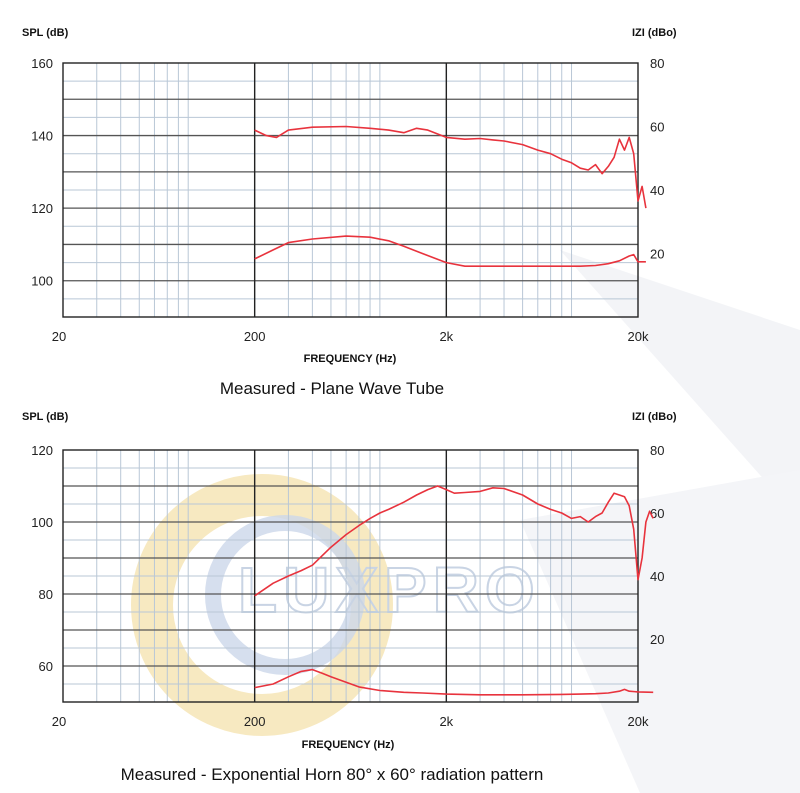  I want to click on watermark-logo-text: LUXPRO, so click(389, 590).